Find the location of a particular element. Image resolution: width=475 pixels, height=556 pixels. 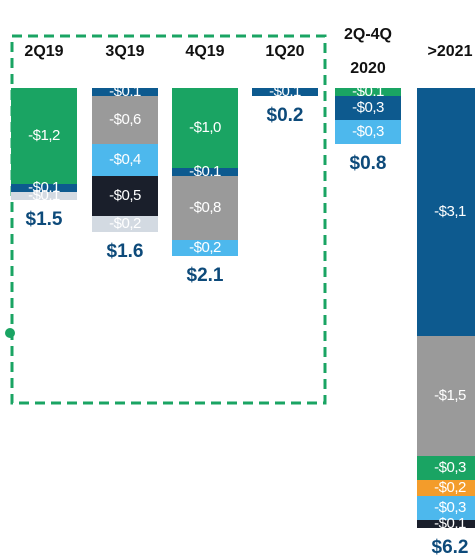

segment-label: -$1,5 is located at coordinates (450, 395).